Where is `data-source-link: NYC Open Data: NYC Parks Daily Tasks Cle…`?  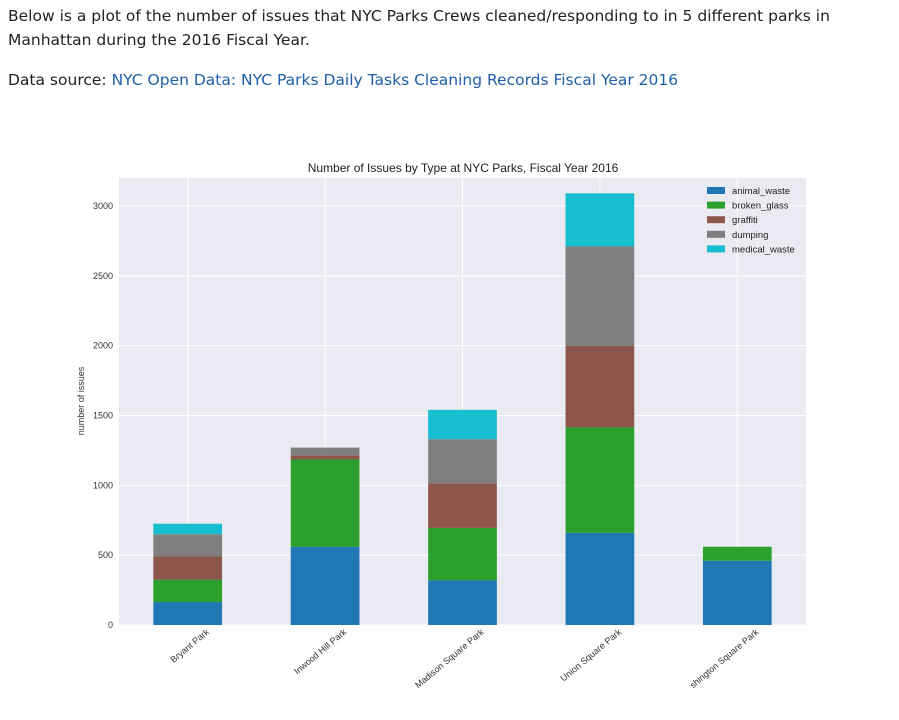 data-source-link: NYC Open Data: NYC Parks Daily Tasks Cle… is located at coordinates (395, 80).